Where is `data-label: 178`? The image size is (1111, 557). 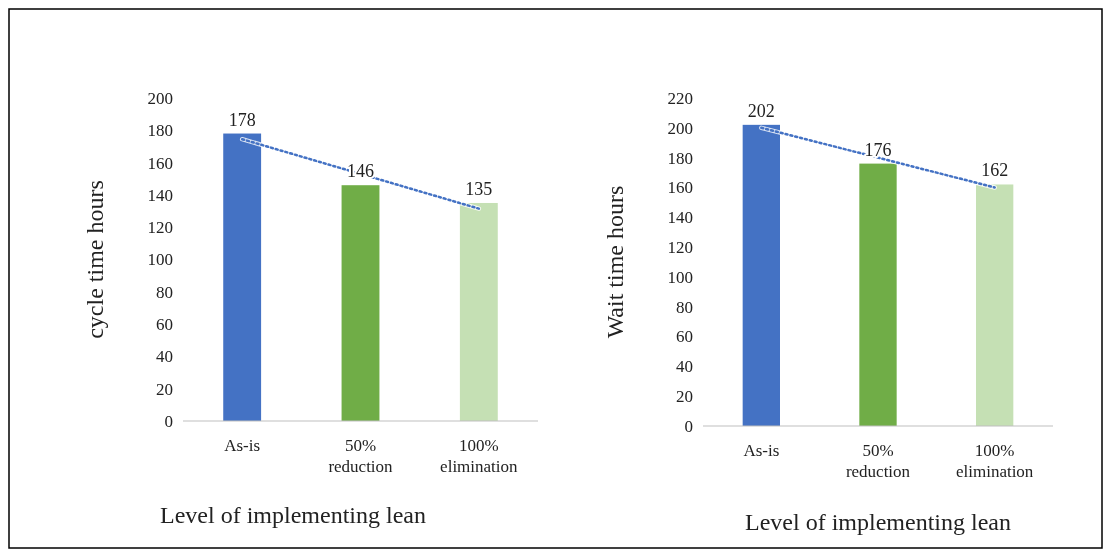 data-label: 178 is located at coordinates (242, 119).